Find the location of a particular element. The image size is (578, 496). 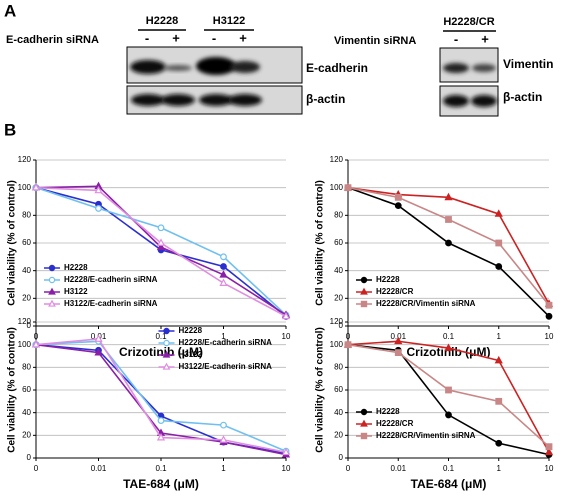

panel-label: A is located at coordinates (10, 10).